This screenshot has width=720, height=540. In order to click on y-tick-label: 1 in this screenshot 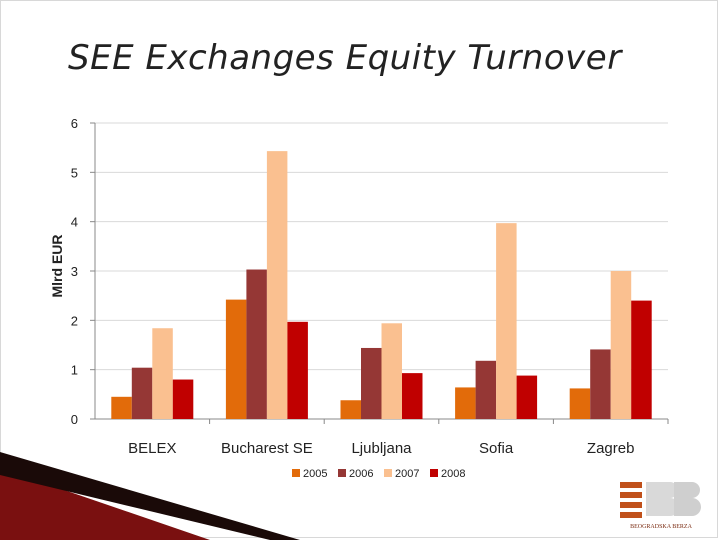, I will do `click(74, 370)`.